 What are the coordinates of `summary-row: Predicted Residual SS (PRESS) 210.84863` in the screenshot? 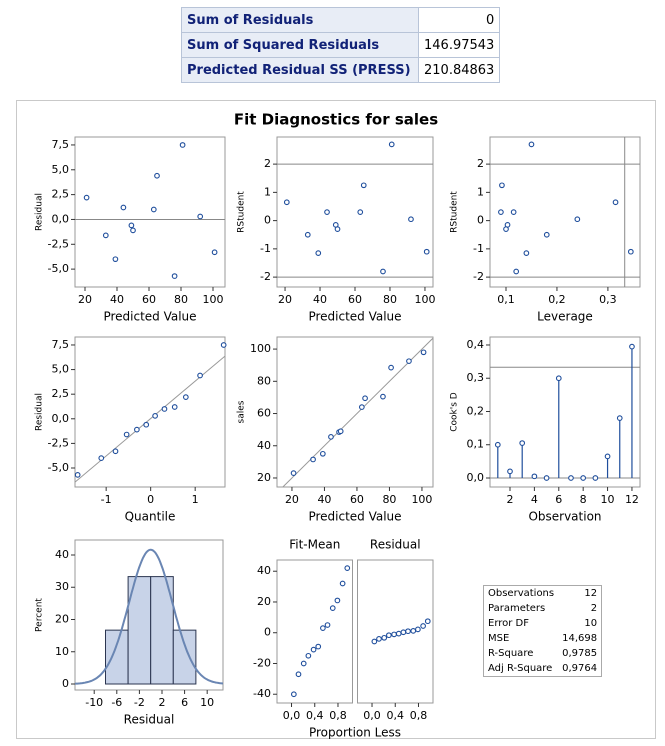 It's located at (341, 70).